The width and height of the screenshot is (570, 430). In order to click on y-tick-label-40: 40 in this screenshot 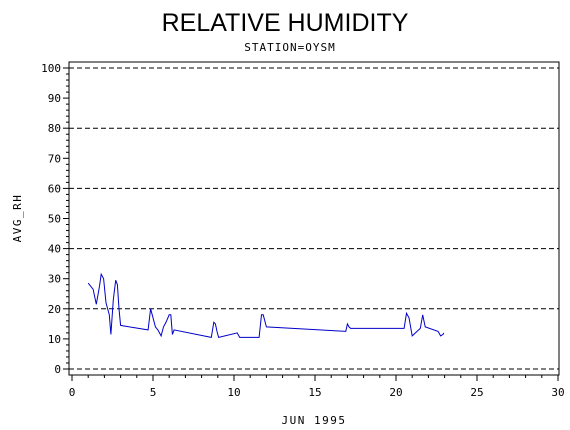, I will do `click(54, 249)`.